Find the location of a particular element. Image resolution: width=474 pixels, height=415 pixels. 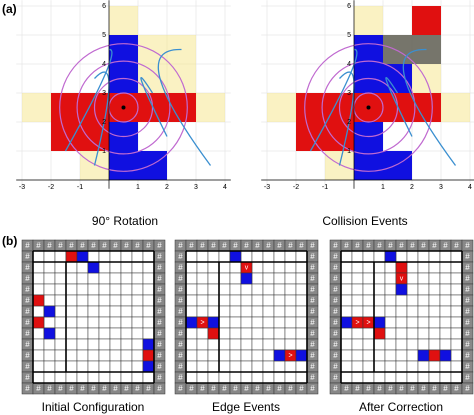

tick-label: 2 is located at coordinates (167, 187).